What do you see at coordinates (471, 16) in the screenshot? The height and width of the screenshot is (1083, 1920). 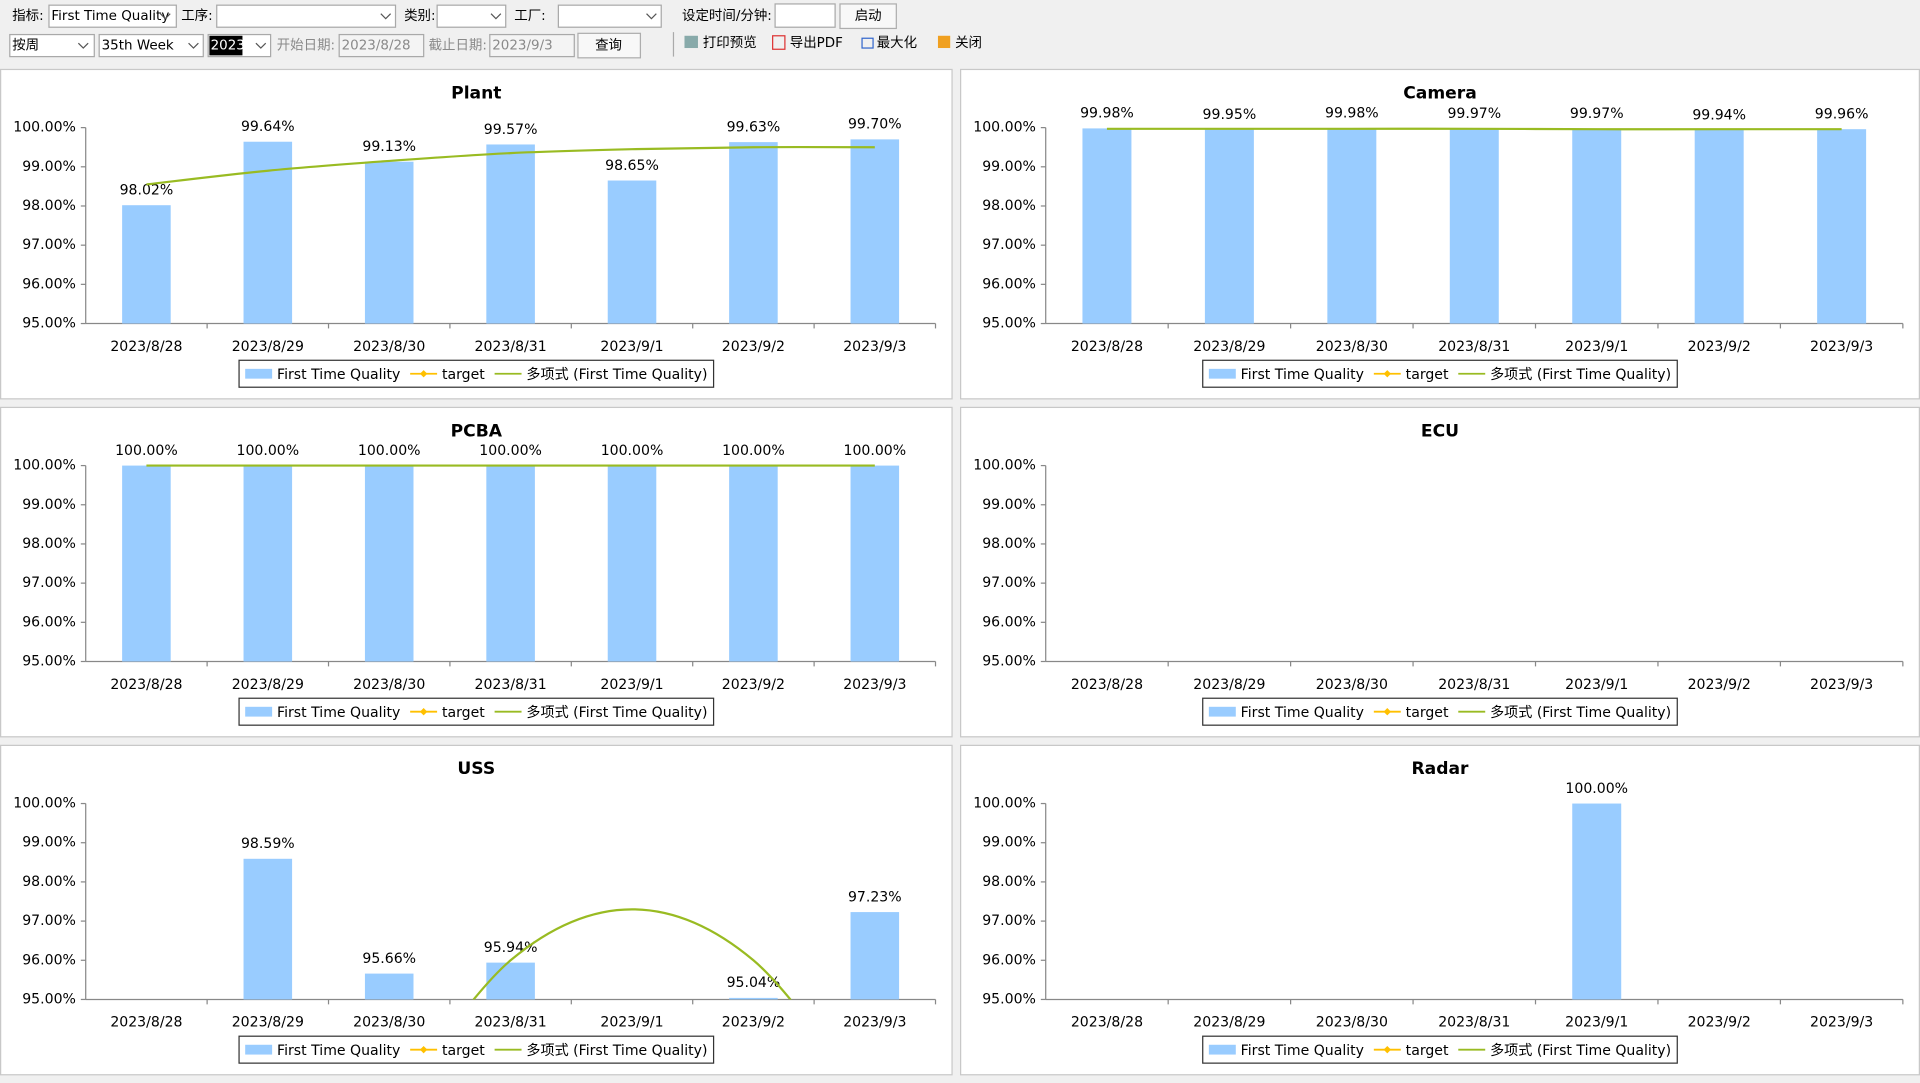 I see `category-combo` at bounding box center [471, 16].